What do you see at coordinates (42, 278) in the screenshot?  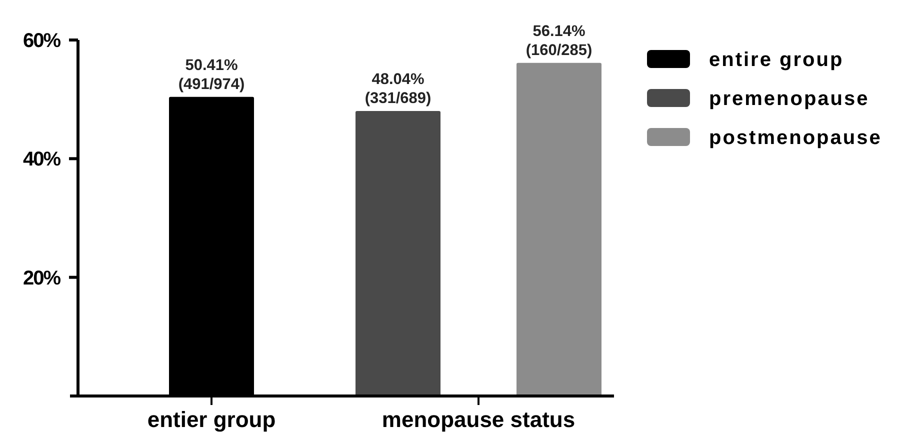 I see `y-tick-label: 20%` at bounding box center [42, 278].